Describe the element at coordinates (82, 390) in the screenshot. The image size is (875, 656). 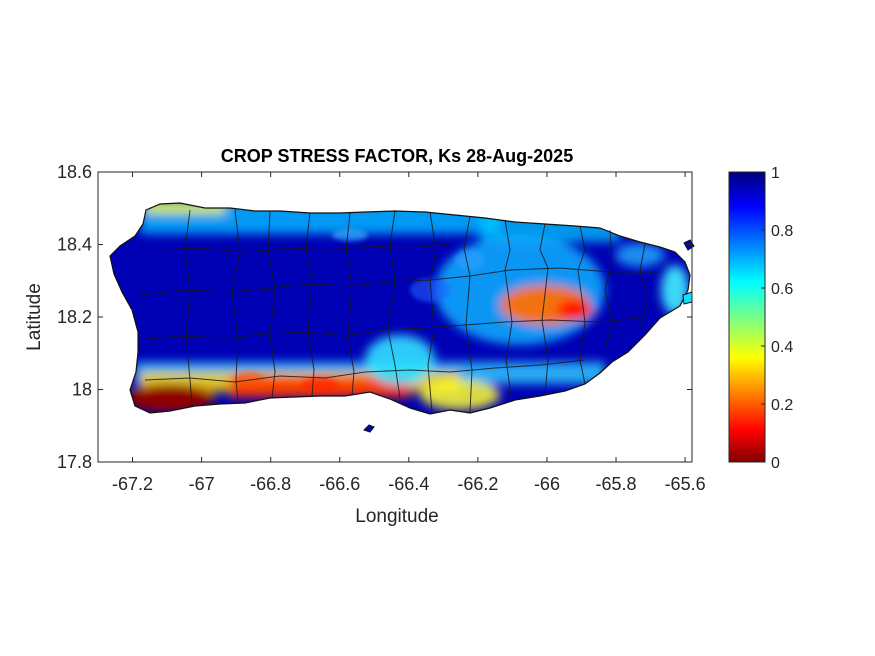
I see `y-tick-label: 18` at that location.